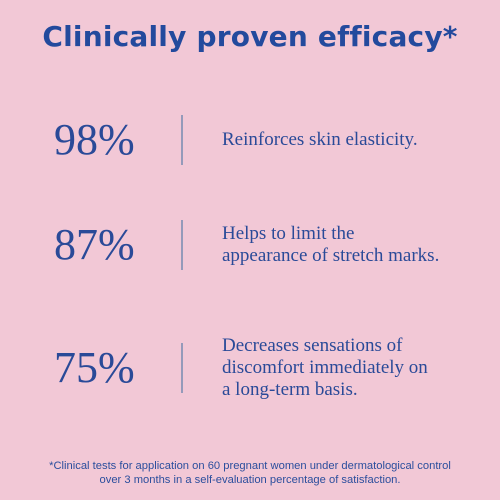  I want to click on stat-description-line: discomfort immediately on, so click(325, 367).